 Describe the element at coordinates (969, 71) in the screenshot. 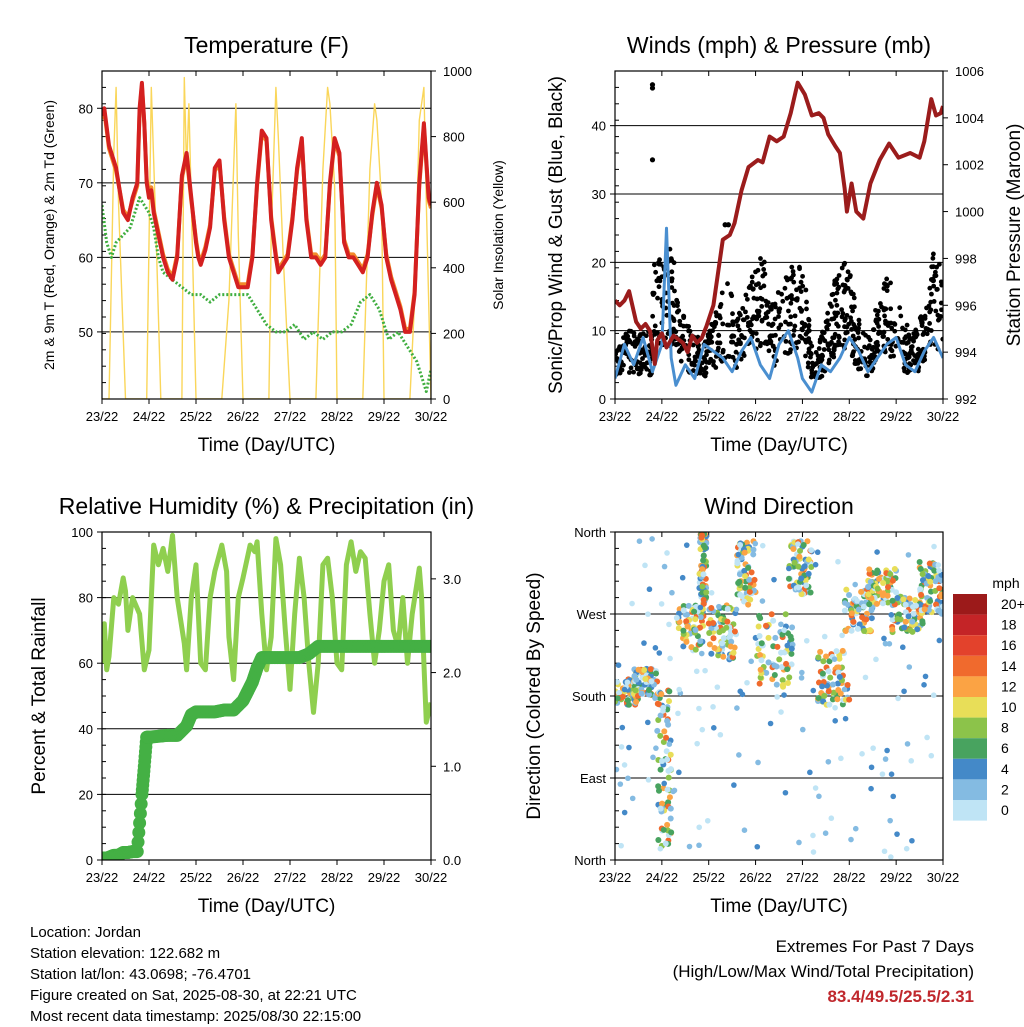

I see `y-right-tick-label: 1006` at that location.